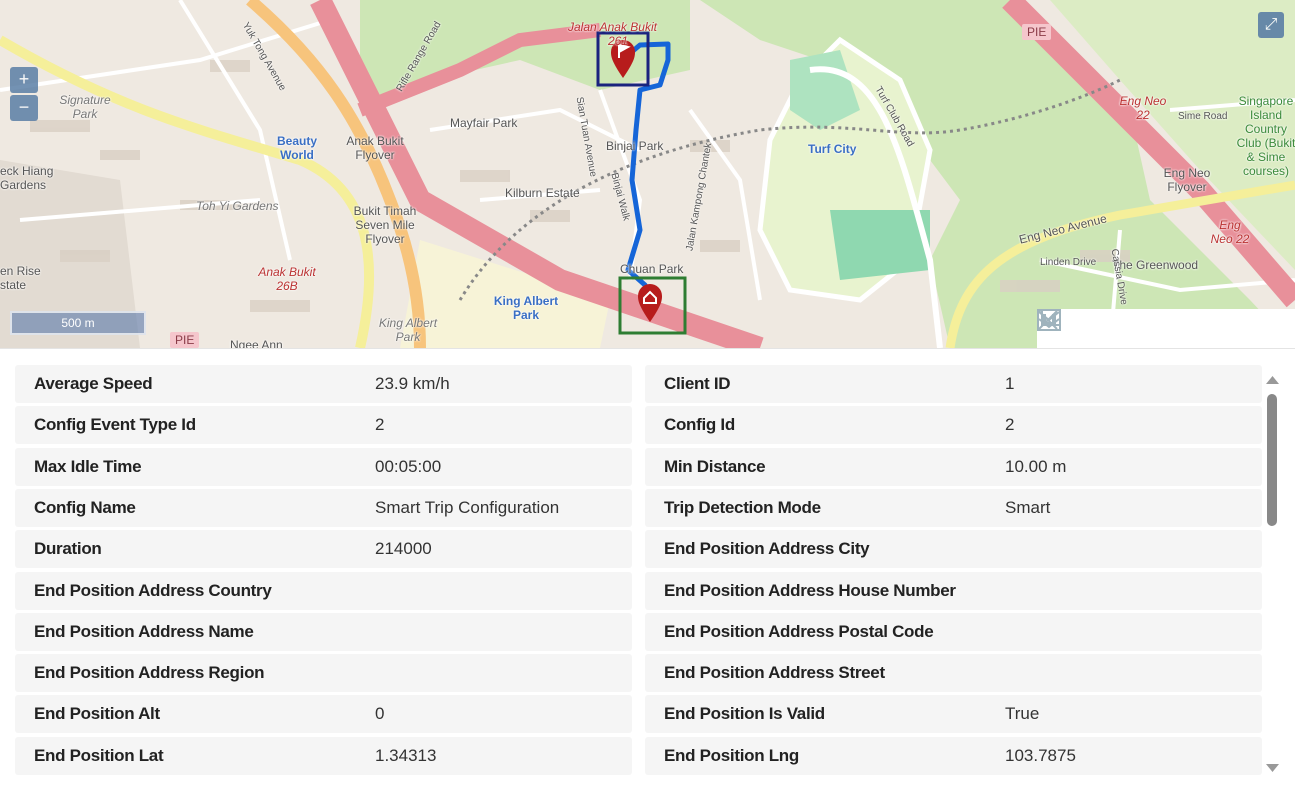 The height and width of the screenshot is (794, 1295). Describe the element at coordinates (408, 466) in the screenshot. I see `detail-value: 00:05:00` at that location.